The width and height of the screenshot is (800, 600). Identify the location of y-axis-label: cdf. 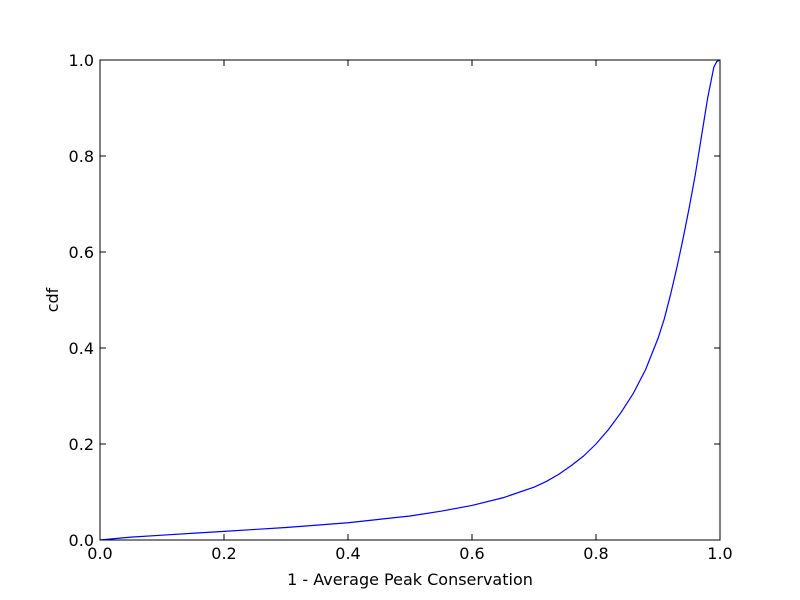
(52, 299).